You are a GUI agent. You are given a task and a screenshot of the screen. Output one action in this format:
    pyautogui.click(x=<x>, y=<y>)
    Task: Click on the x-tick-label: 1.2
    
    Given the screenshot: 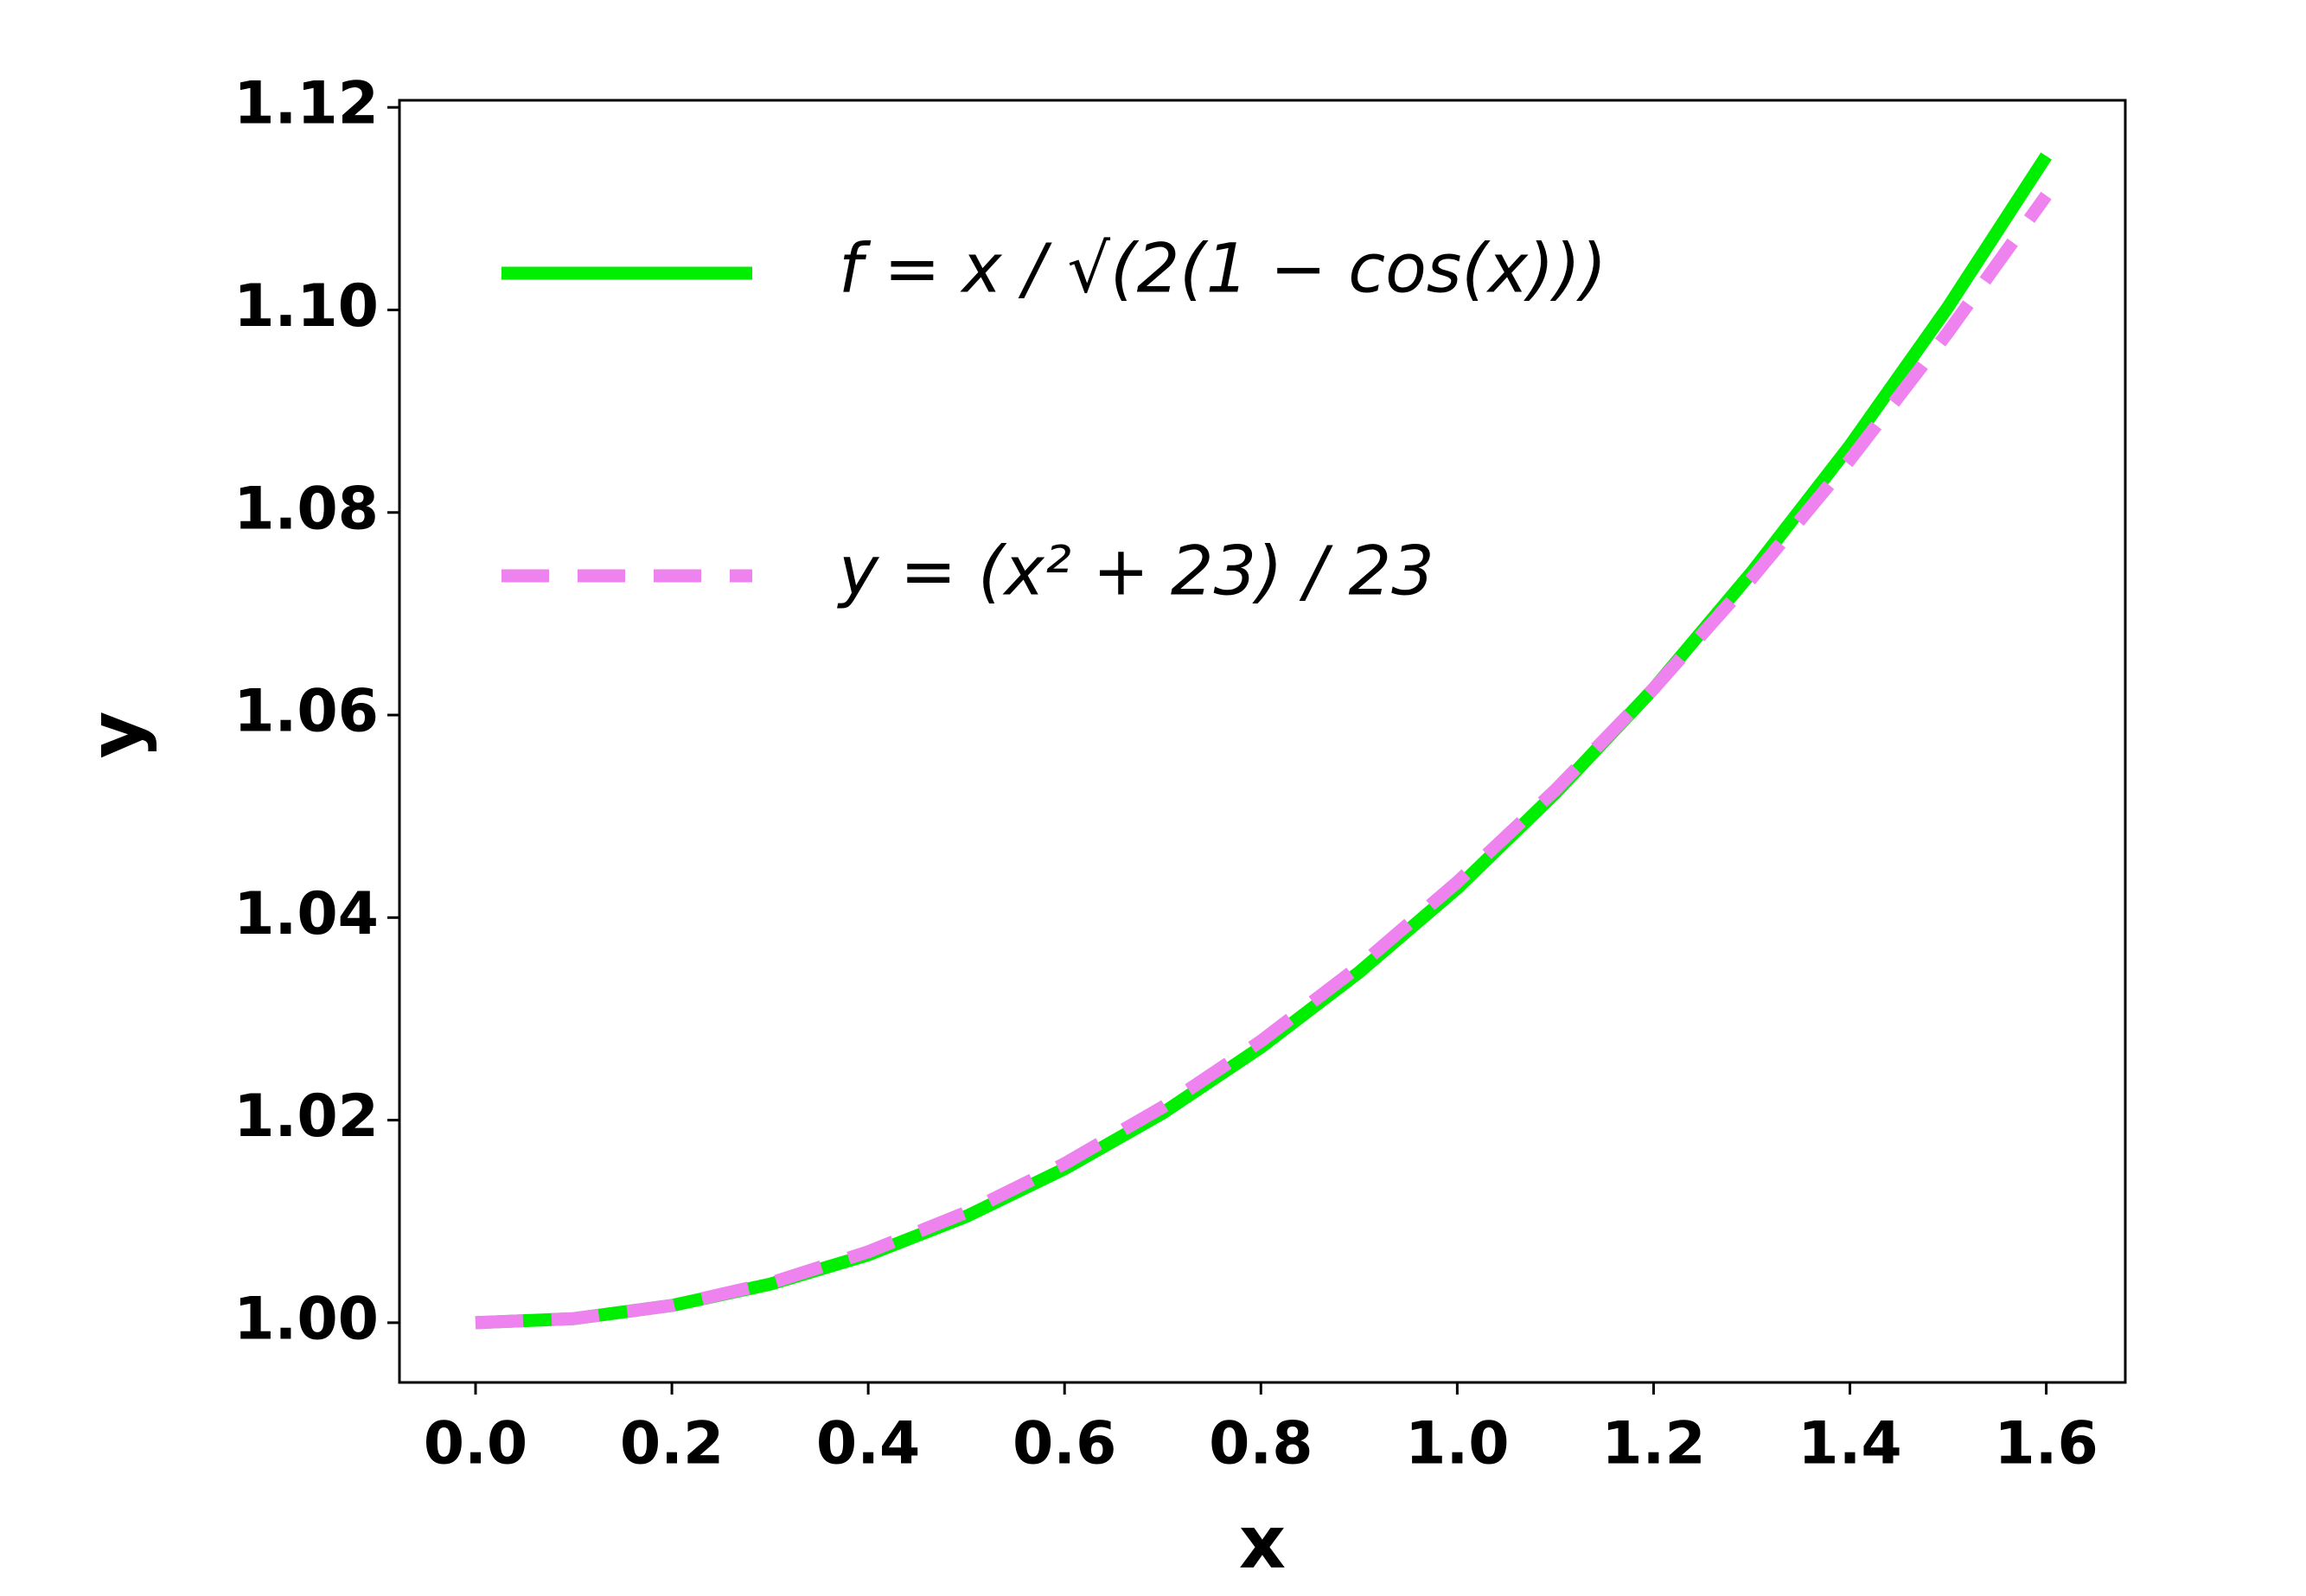 What is the action you would take?
    pyautogui.click(x=1653, y=1444)
    